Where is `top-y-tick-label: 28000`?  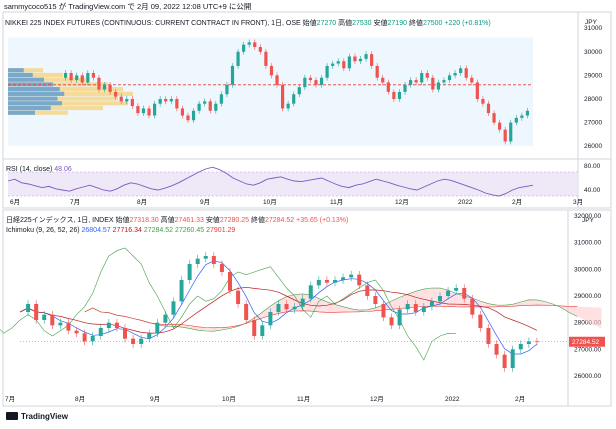 top-y-tick-label: 28000 is located at coordinates (593, 99).